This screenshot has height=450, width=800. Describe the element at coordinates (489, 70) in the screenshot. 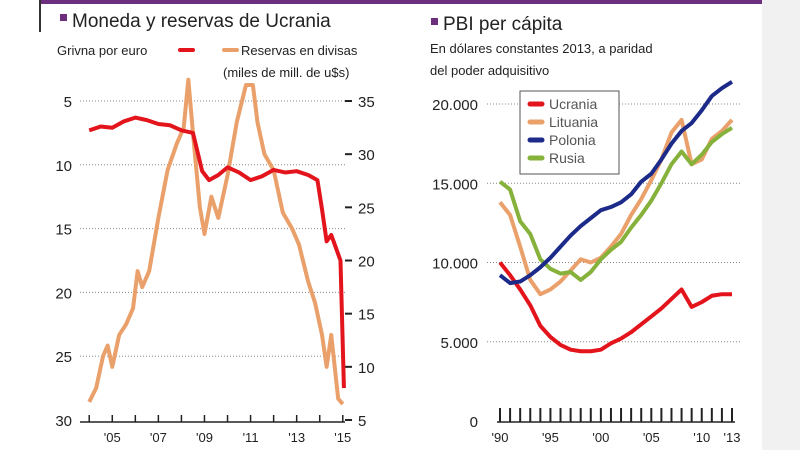

I see `right-chart-subtitle-2: del poder adquisitivo` at that location.